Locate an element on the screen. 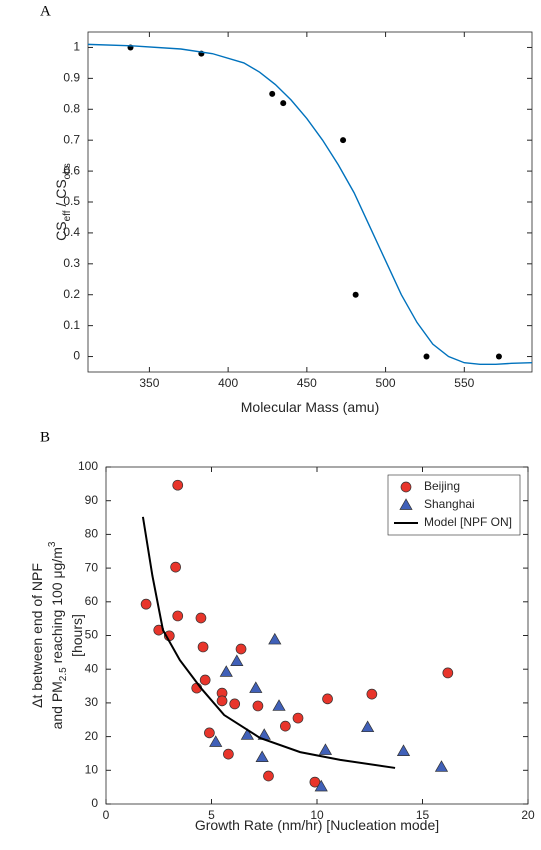 The height and width of the screenshot is (850, 541). x-tick-label: 450 is located at coordinates (307, 383).